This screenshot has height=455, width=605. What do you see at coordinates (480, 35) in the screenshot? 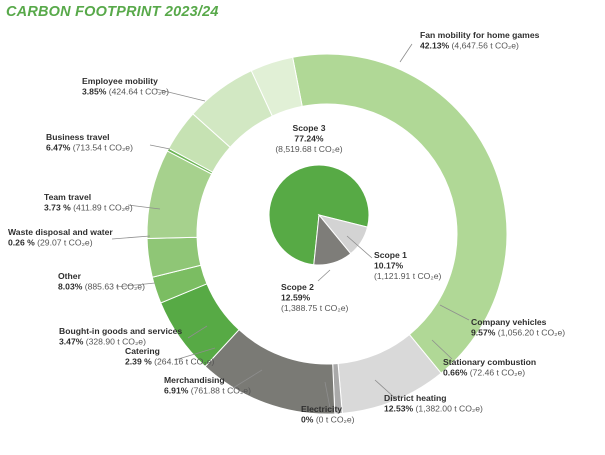
I see `label-name: Fan mobility for home games` at bounding box center [480, 35].